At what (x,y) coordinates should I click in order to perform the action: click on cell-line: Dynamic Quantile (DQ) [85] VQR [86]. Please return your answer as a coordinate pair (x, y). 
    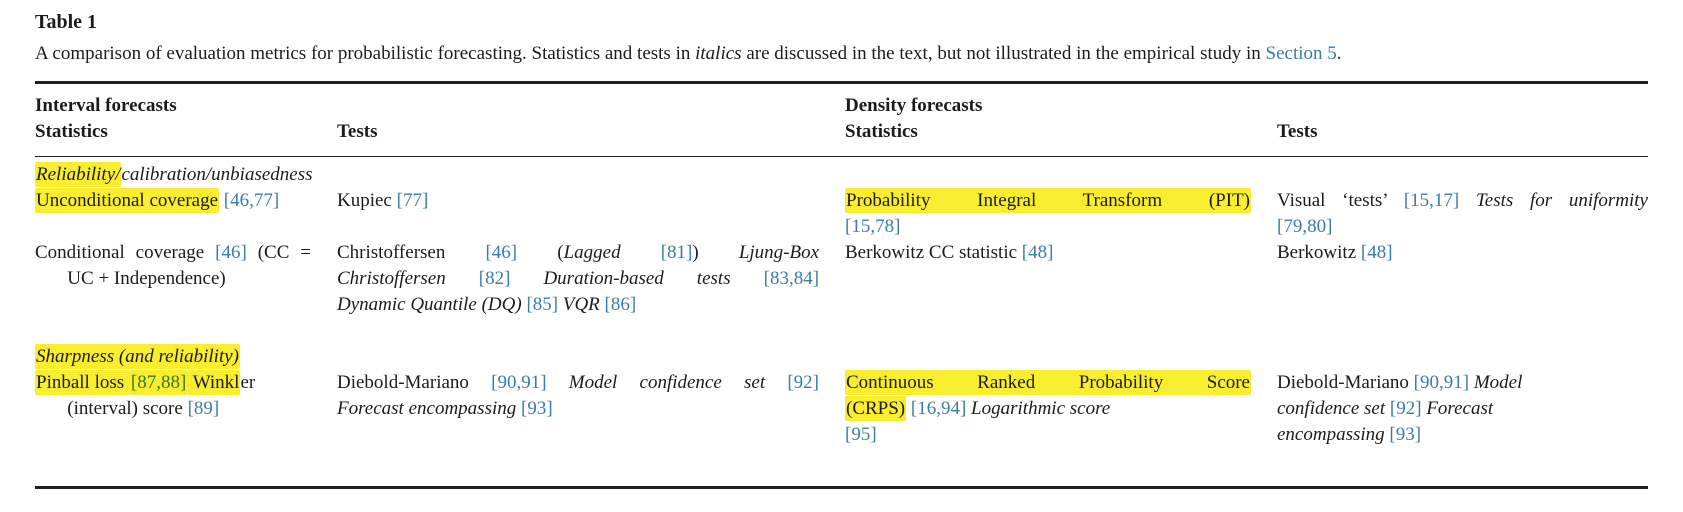
    Looking at the image, I should click on (578, 305).